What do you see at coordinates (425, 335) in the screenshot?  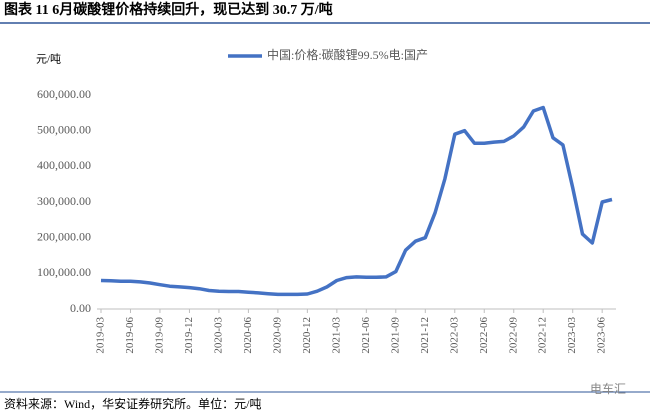 I see `x-tick-label: 2021-12` at bounding box center [425, 335].